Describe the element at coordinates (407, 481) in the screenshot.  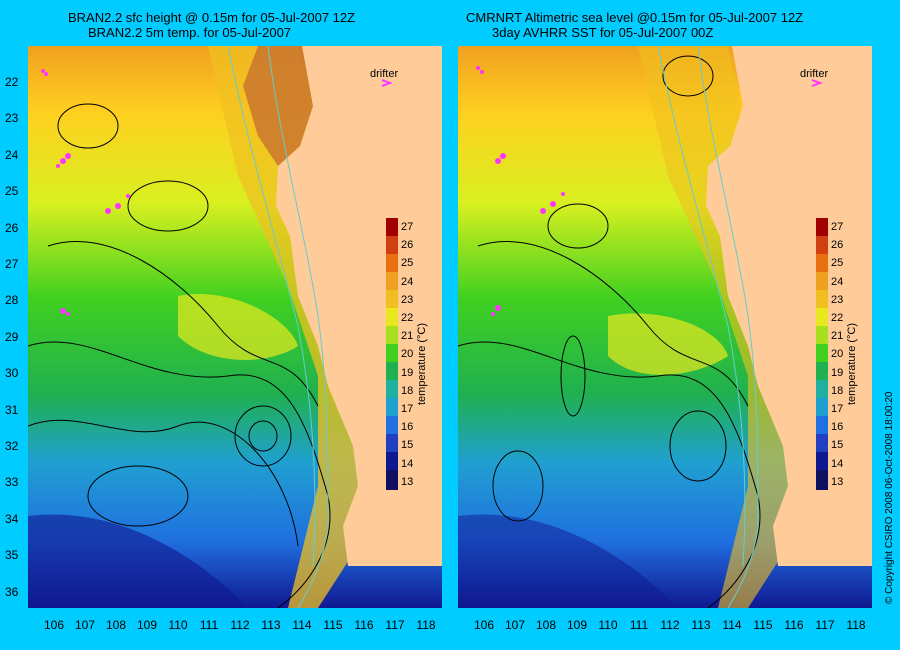
I see `left-colorbar-label-13: 13` at that location.